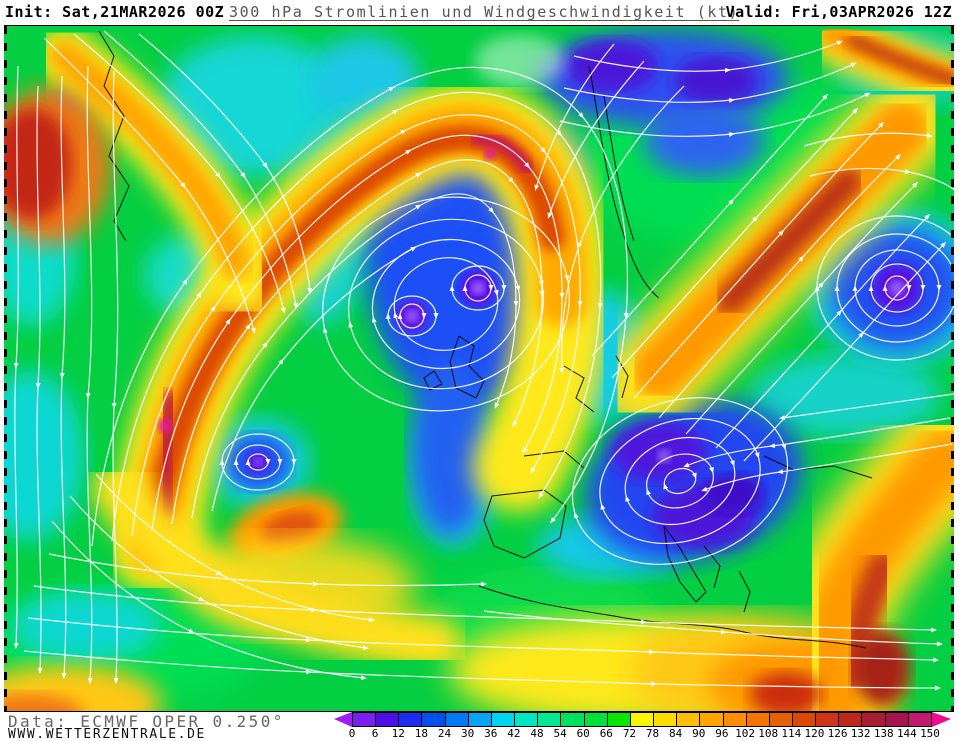  Describe the element at coordinates (652, 733) in the screenshot. I see `colorbar-tick: 78` at that location.